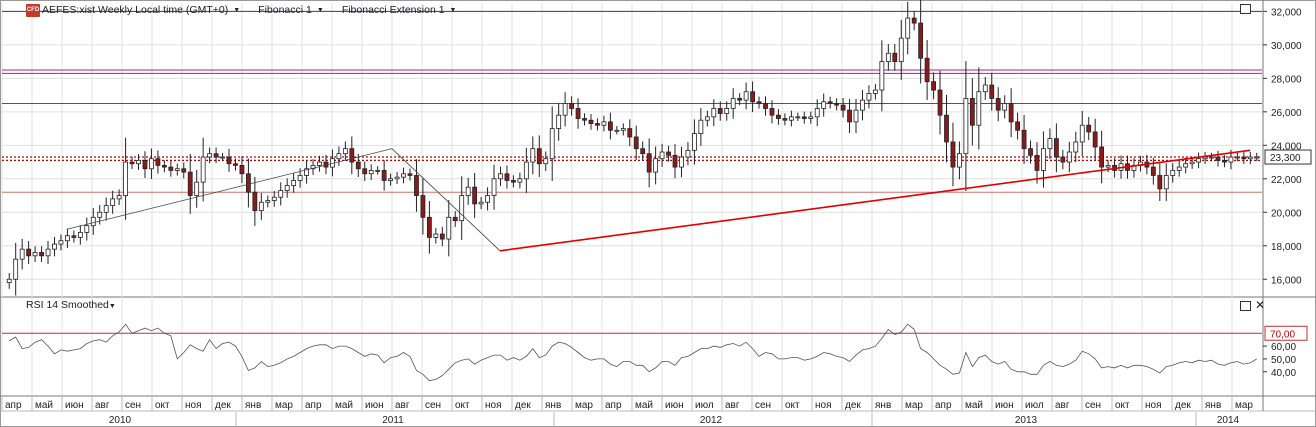 The image size is (1316, 427). I want to click on rsi-overbought-label: 70,00, so click(1282, 334).